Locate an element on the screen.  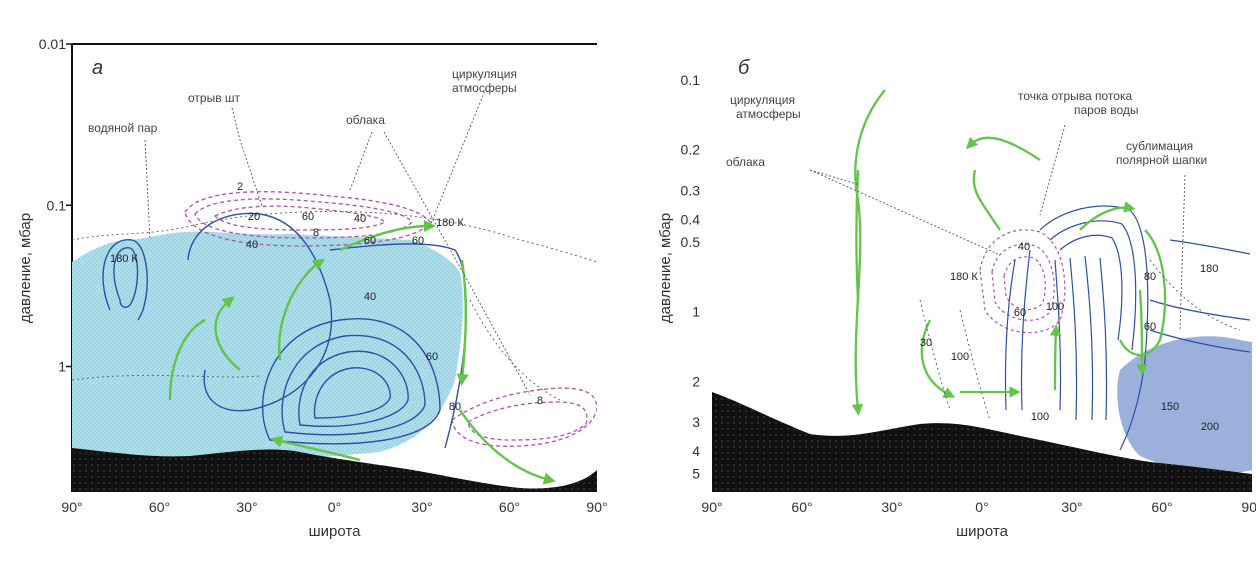
circulation-arrows-b is located at coordinates (1009, 252).